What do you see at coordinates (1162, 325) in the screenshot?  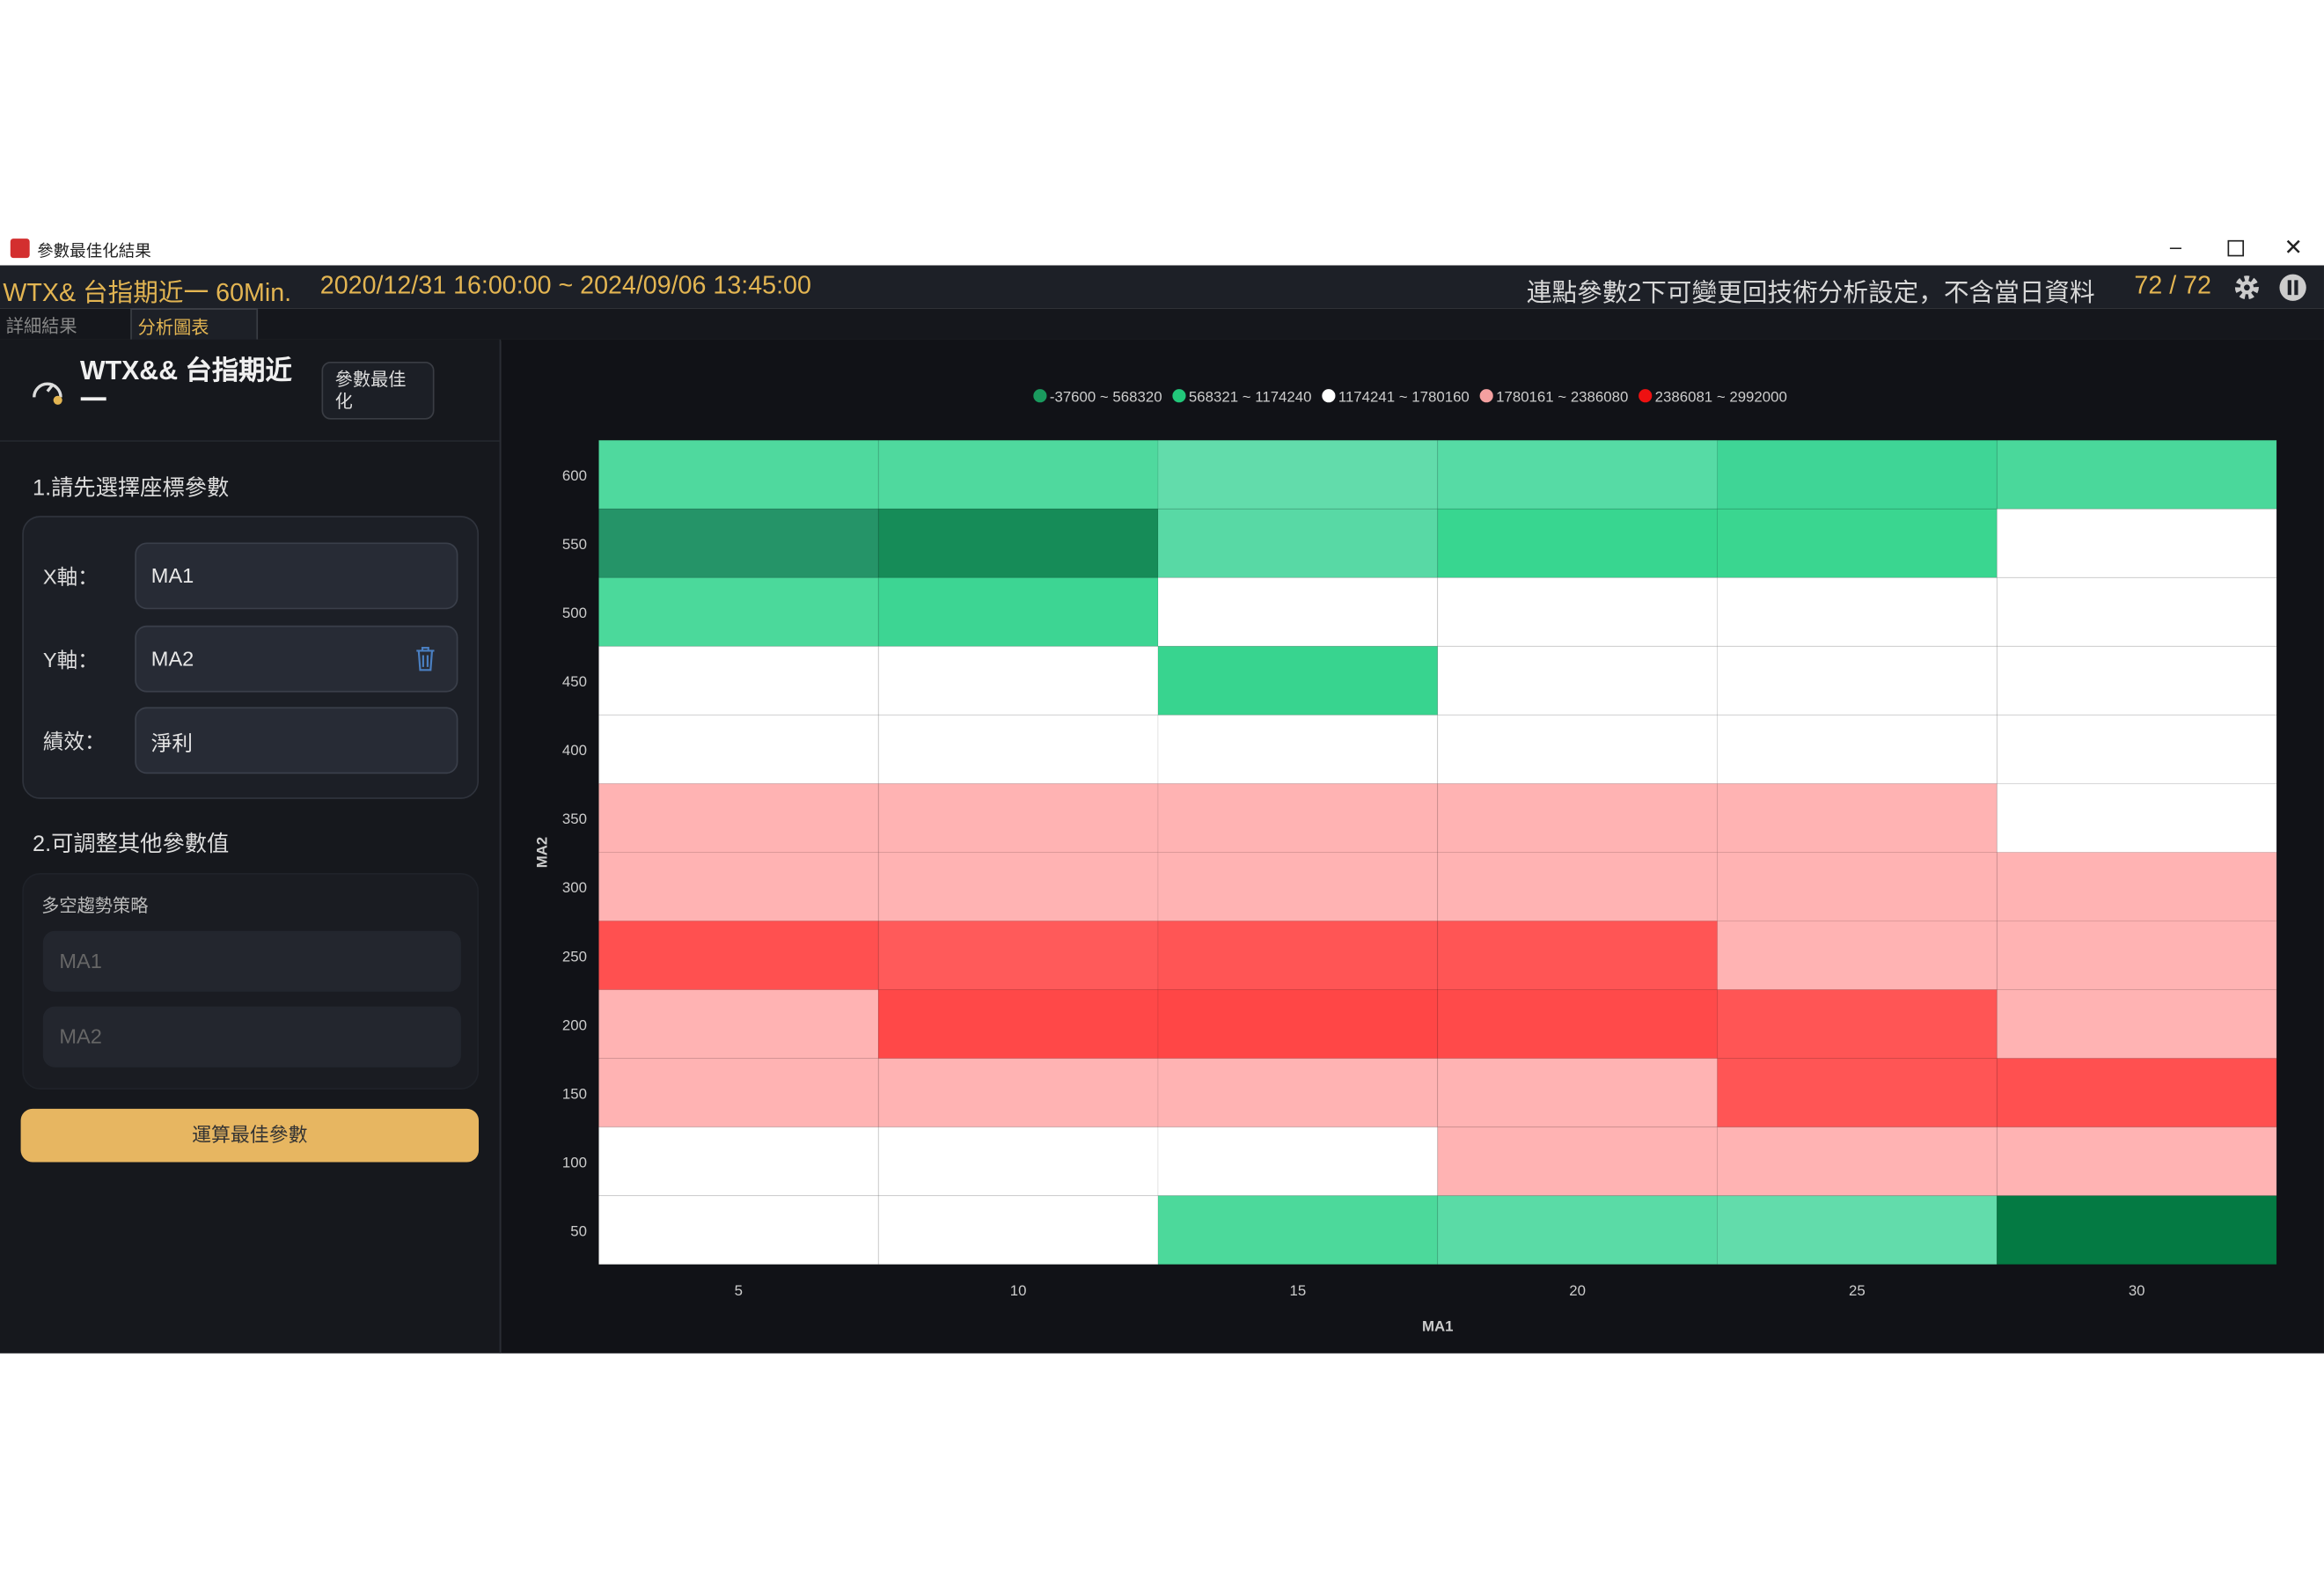 I see `tab-bar: 詳細結果 分析圖表` at bounding box center [1162, 325].